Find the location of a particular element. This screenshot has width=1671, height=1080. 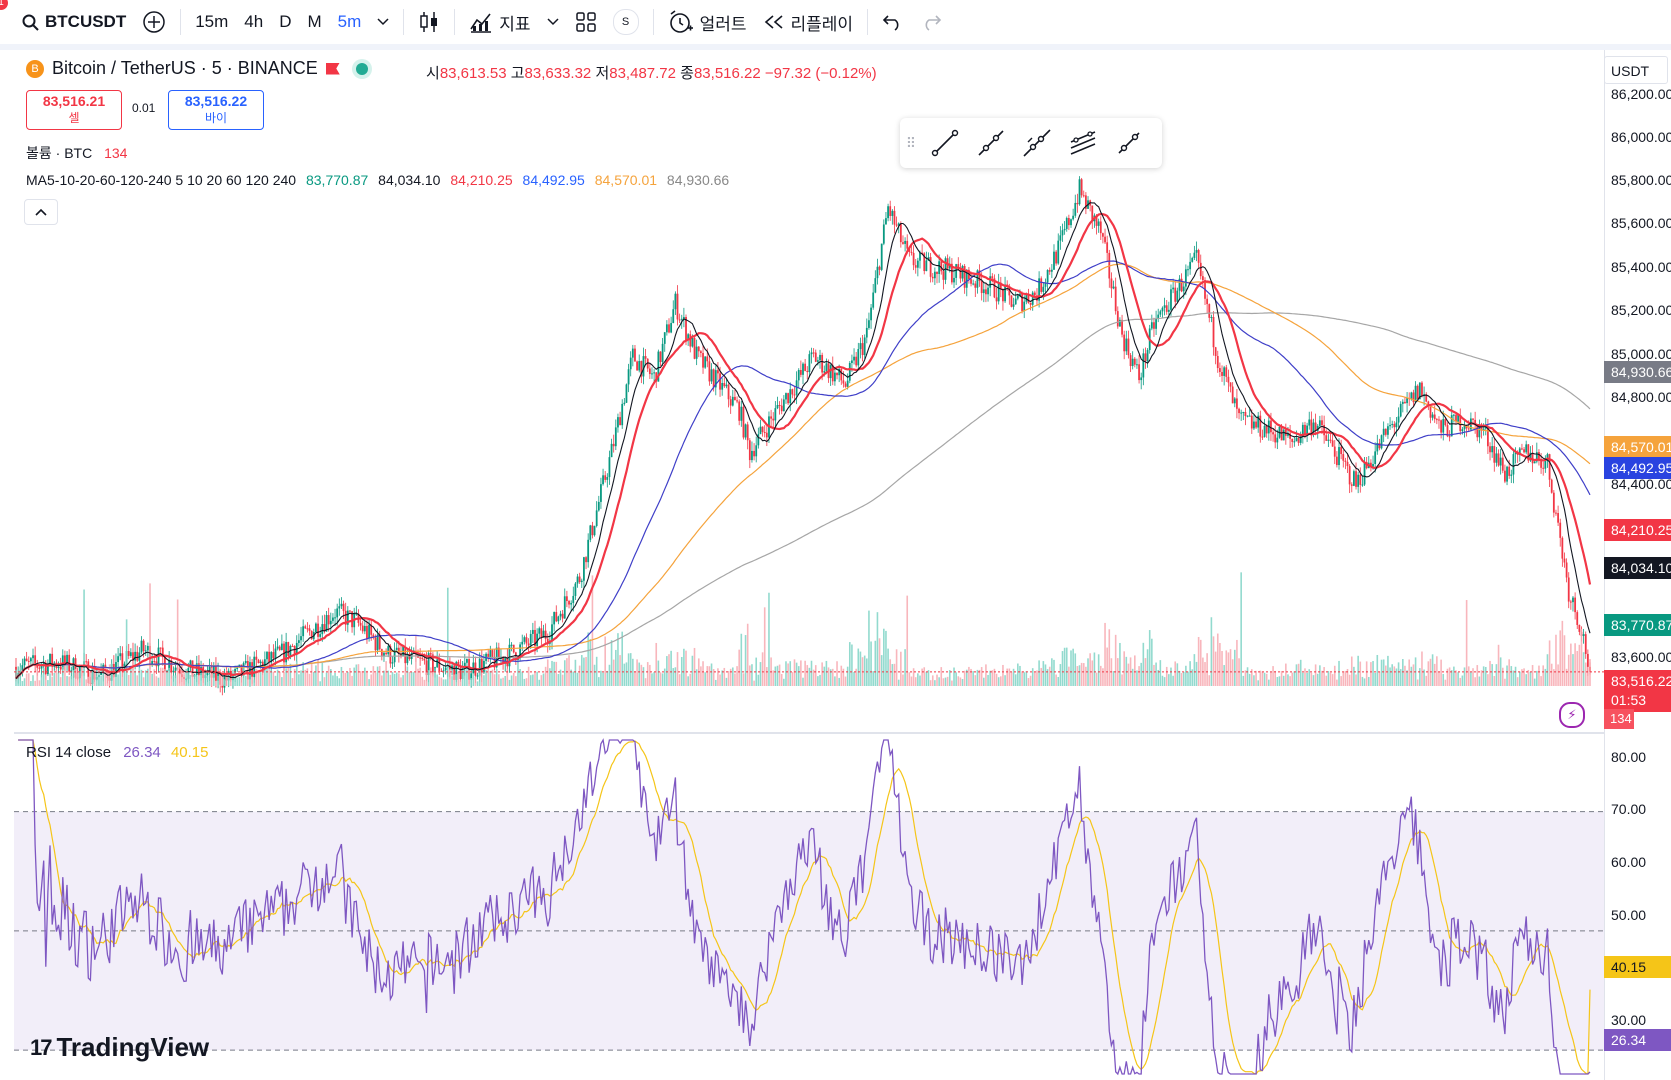

s-button: S is located at coordinates (626, 22).